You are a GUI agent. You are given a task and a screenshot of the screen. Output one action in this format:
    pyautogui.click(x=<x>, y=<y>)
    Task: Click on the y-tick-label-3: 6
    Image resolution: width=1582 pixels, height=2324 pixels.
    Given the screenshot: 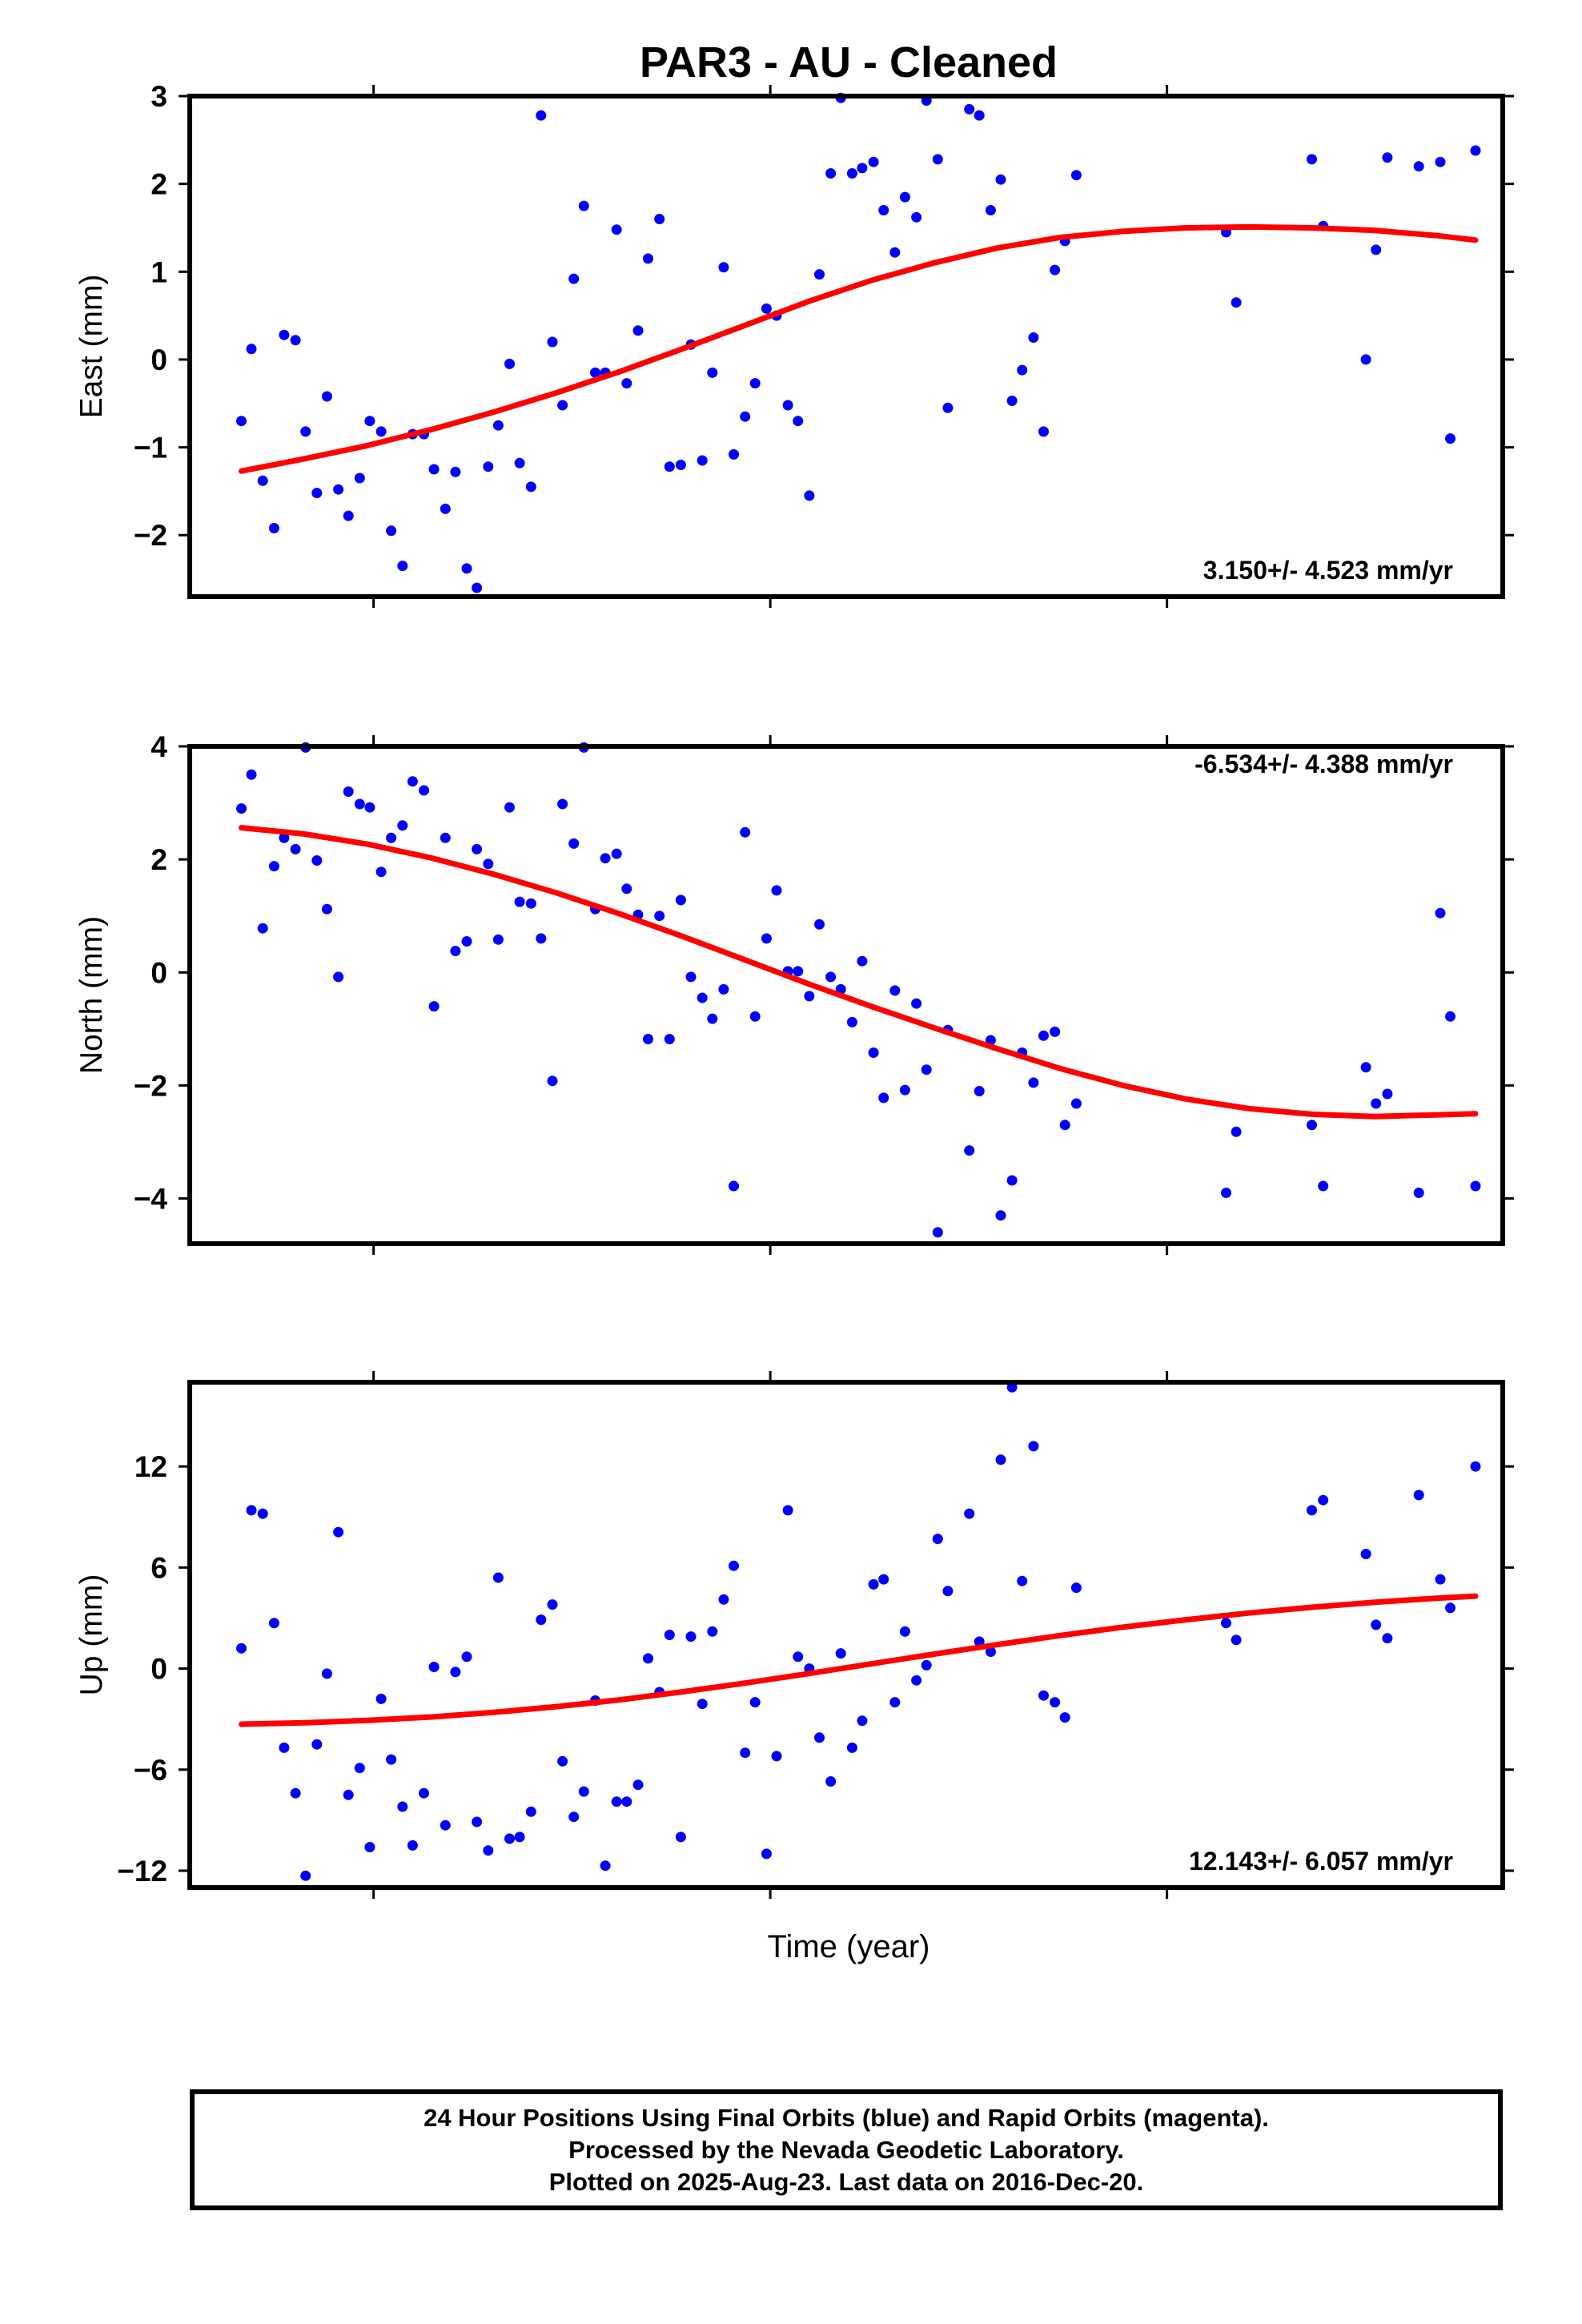 What is the action you would take?
    pyautogui.click(x=159, y=1567)
    